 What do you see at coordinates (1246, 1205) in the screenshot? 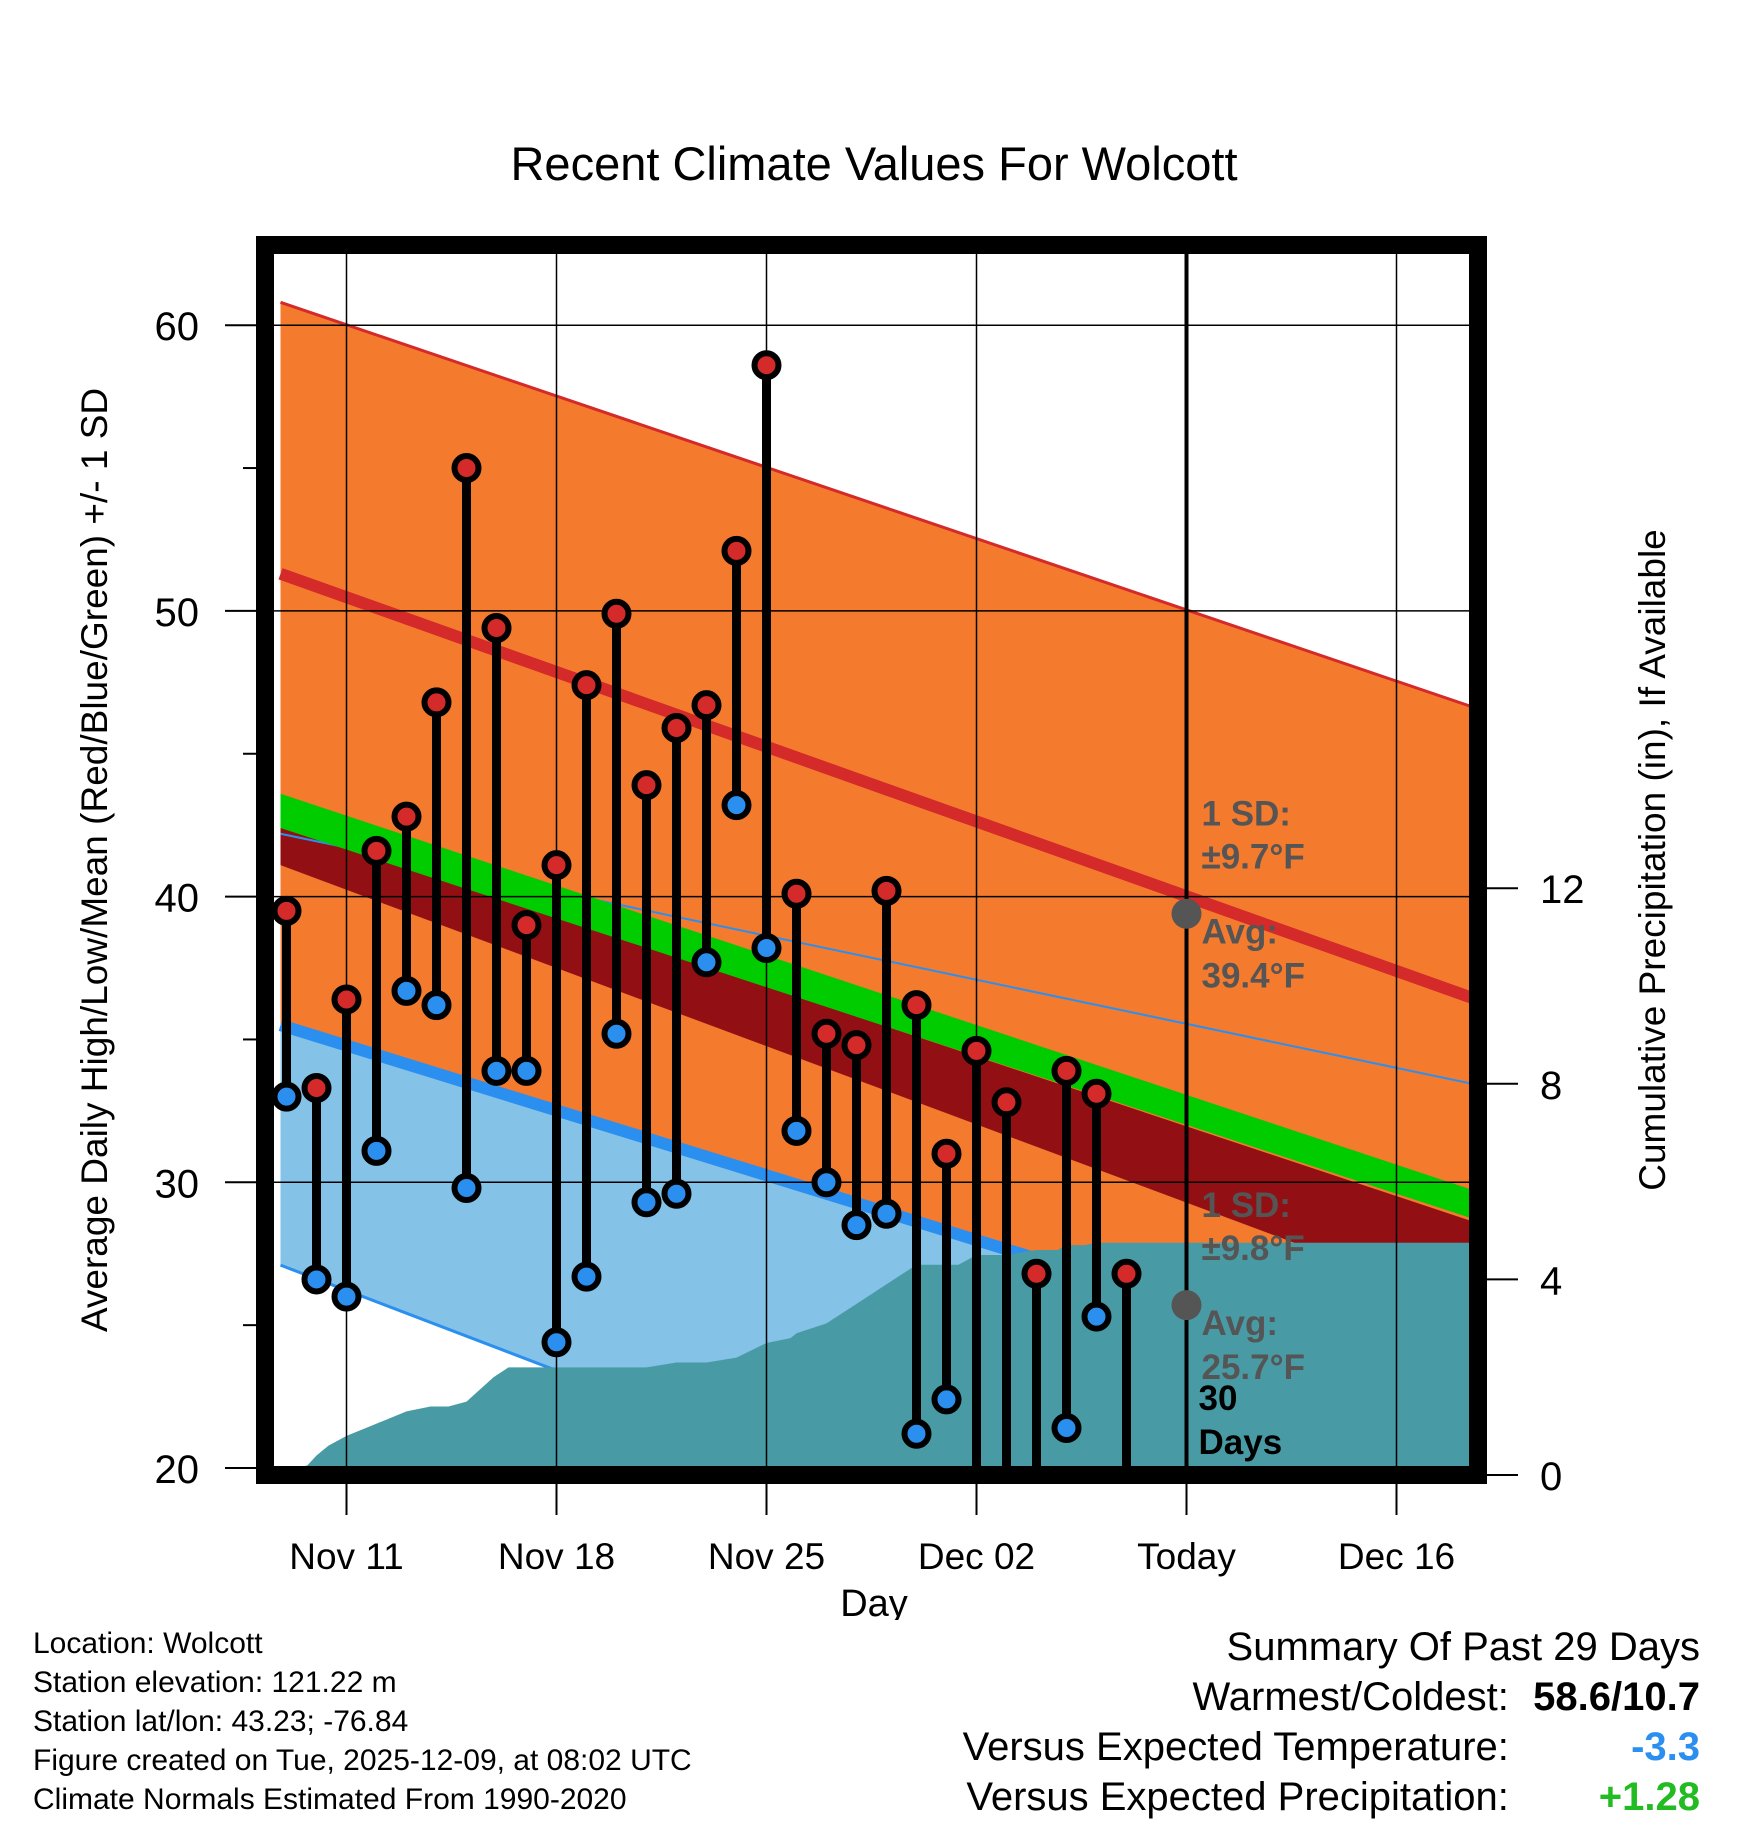
I see `annotation-sd-label-1: 1 SD:` at bounding box center [1246, 1205].